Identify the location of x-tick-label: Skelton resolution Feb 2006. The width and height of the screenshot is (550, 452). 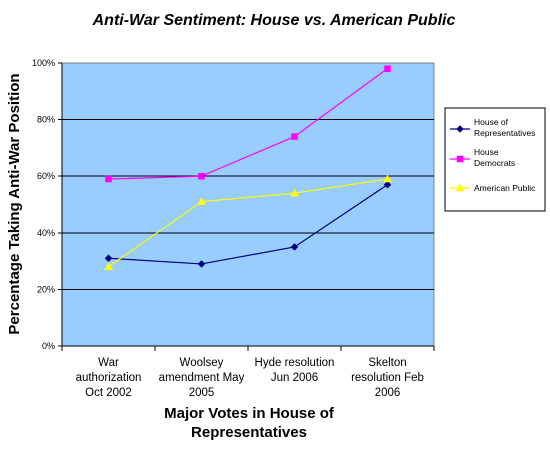
(387, 378).